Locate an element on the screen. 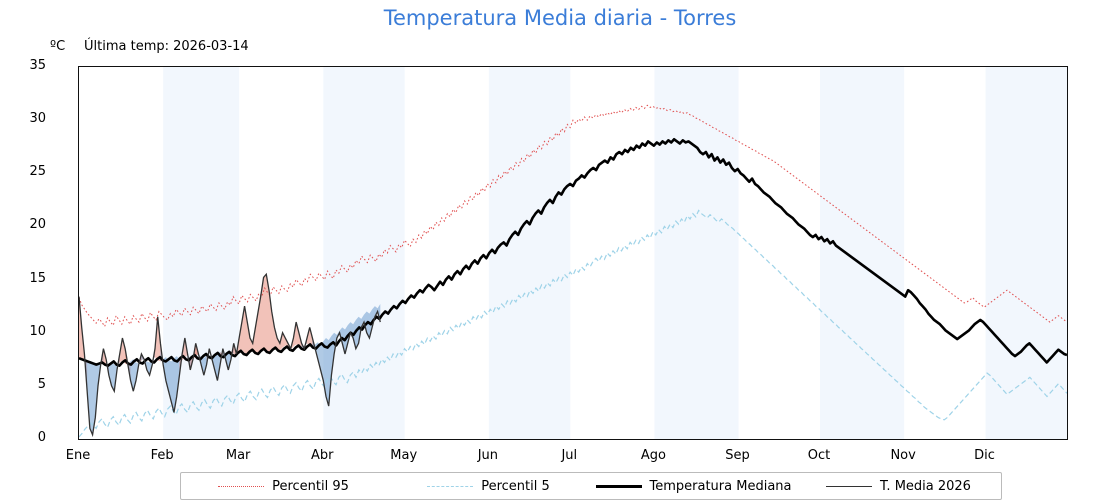 This screenshot has width=1120, height=500. x-axis-tick-ago: Ago is located at coordinates (653, 455).